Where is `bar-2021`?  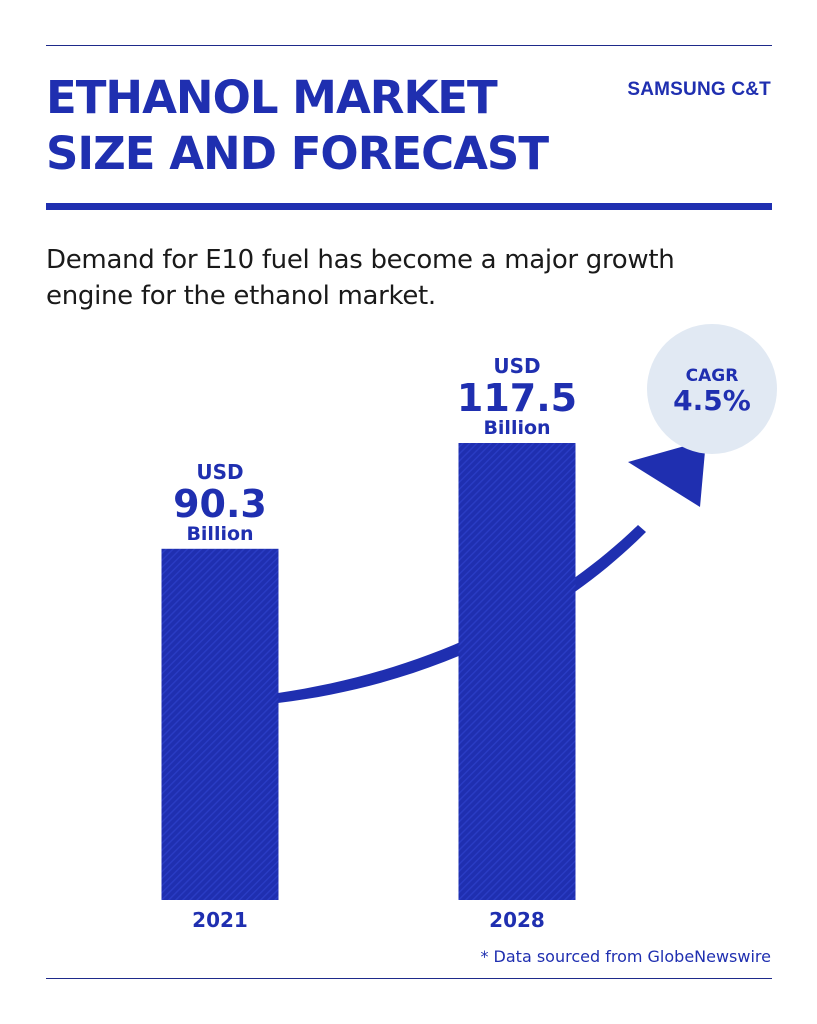 bar-2021 is located at coordinates (220, 724).